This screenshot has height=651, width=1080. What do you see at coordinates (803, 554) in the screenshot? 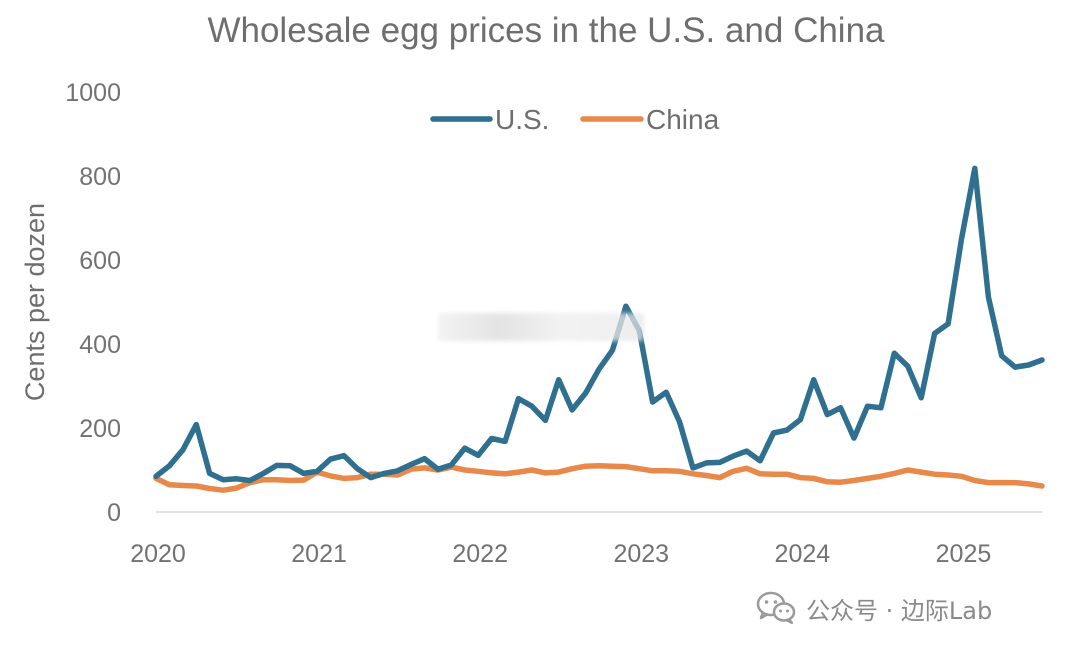
I see `x-tick-label: 2024` at bounding box center [803, 554].